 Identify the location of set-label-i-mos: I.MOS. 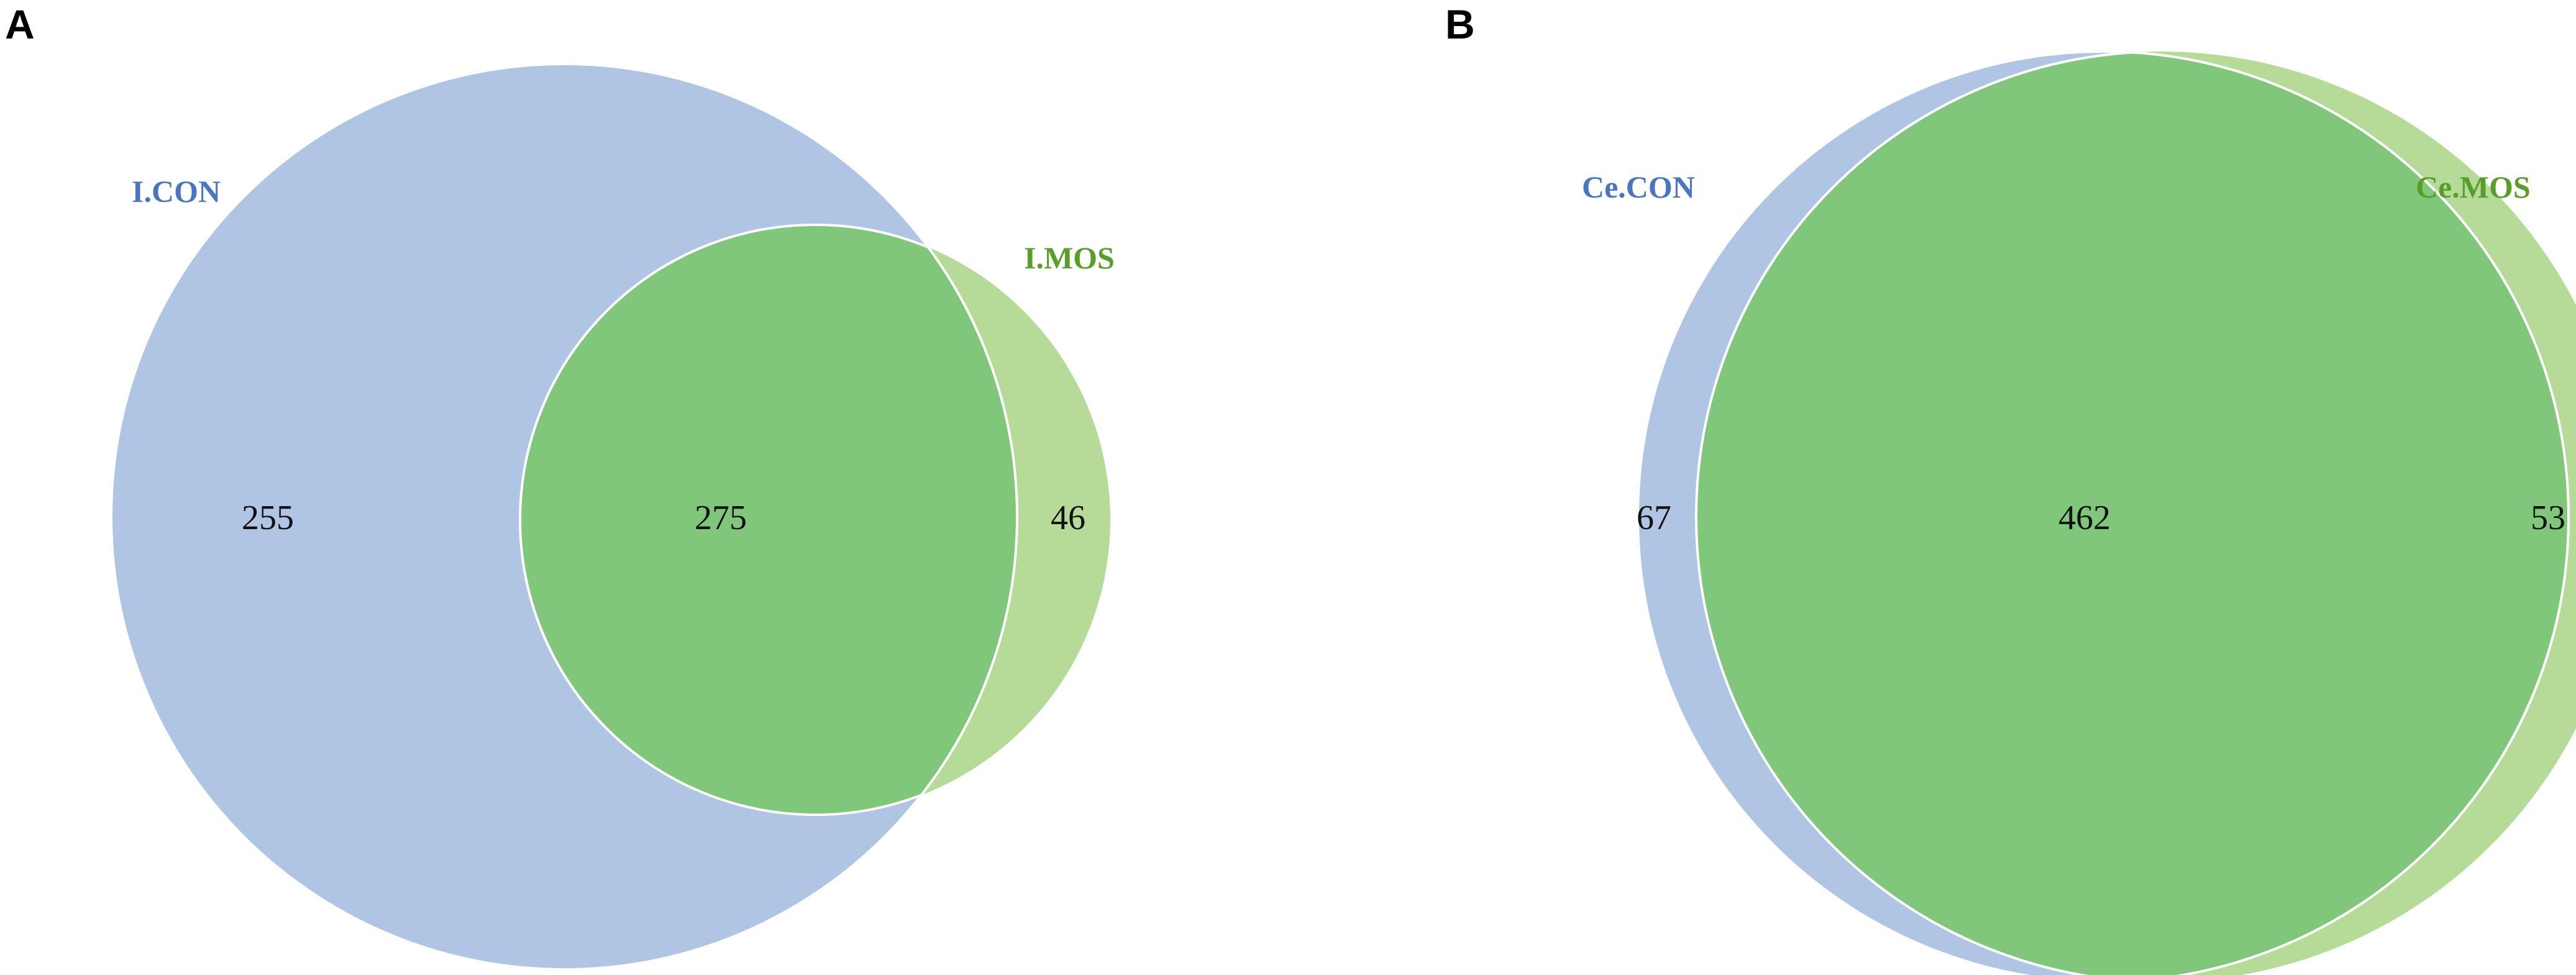
(1069, 257).